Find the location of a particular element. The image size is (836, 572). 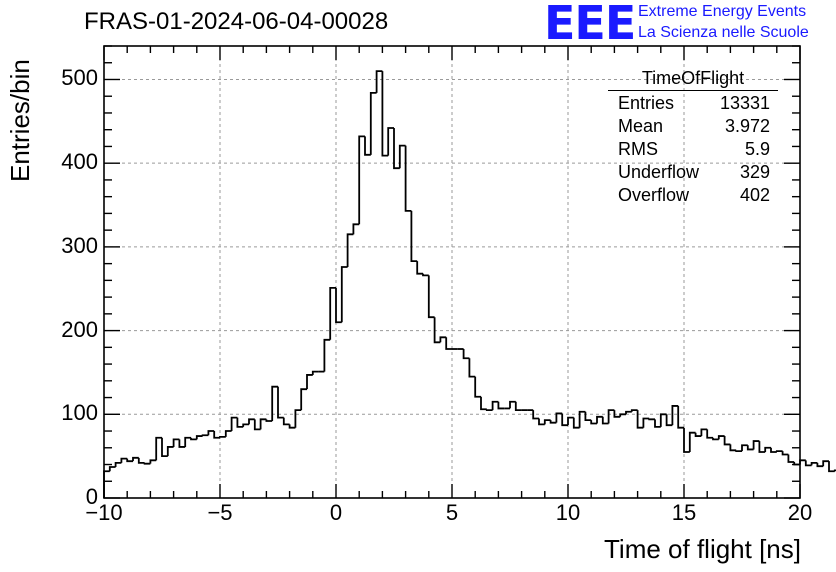

y-tick-label: 500 is located at coordinates (79, 78).